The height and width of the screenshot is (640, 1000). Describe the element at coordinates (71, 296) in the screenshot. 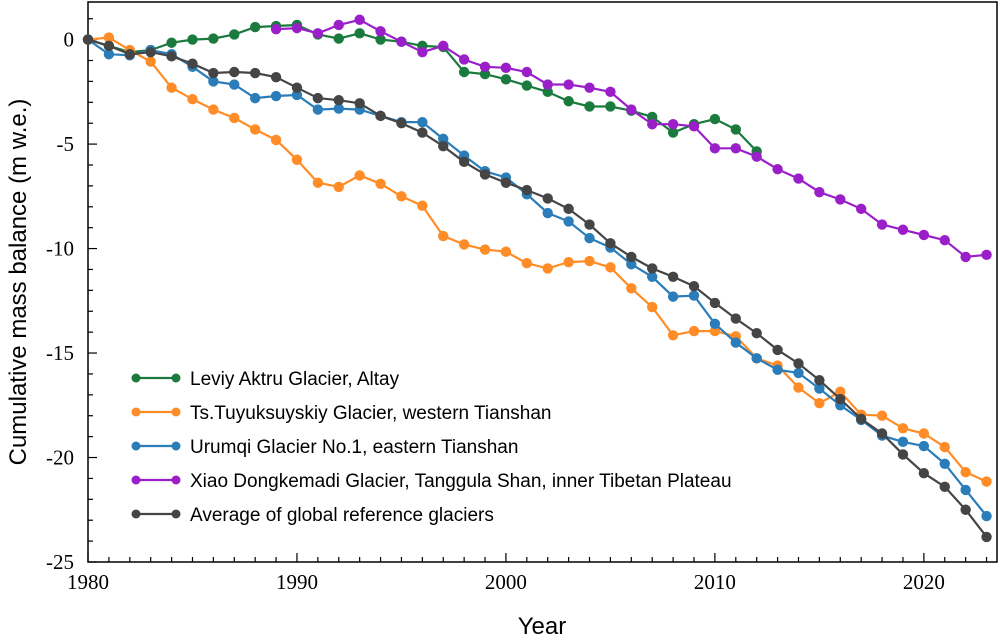

I see `y-axis: 0 -5 -10 -15 -20 -25` at that location.